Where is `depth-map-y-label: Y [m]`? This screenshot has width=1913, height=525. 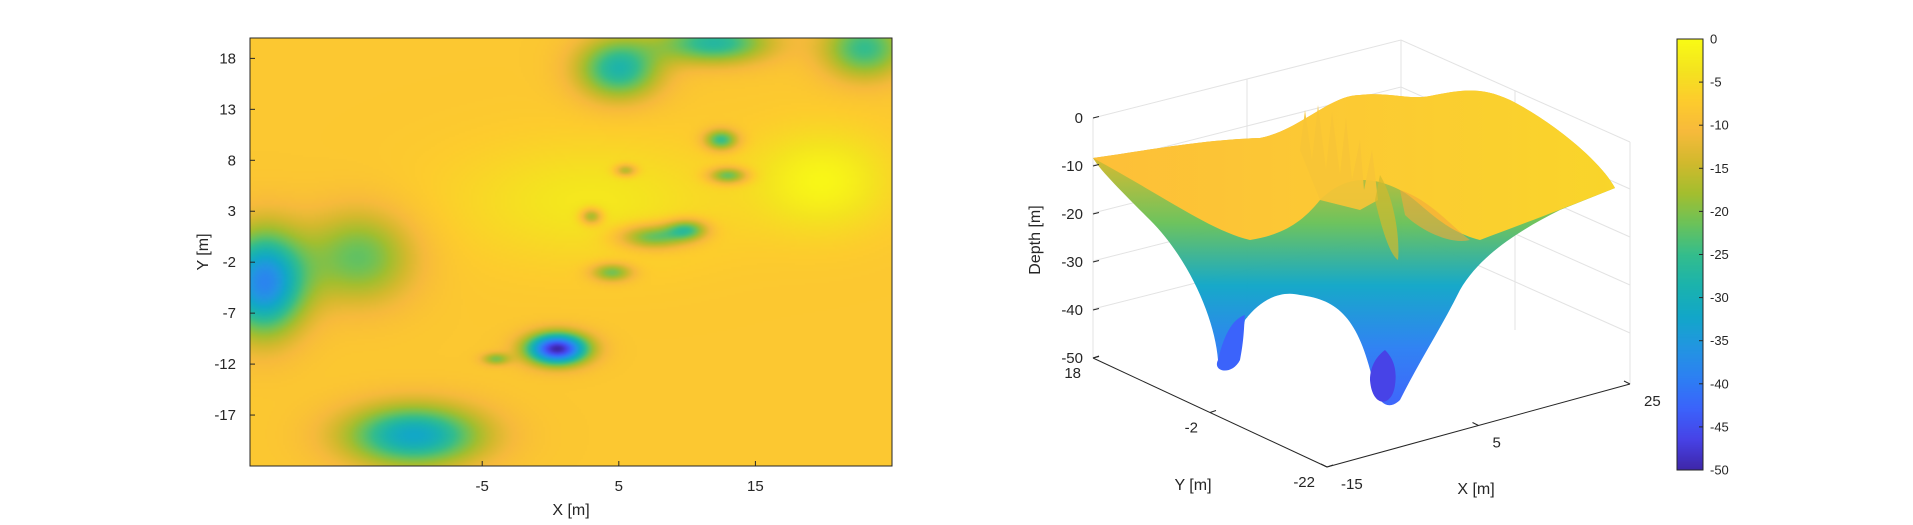 depth-map-y-label: Y [m] is located at coordinates (203, 251).